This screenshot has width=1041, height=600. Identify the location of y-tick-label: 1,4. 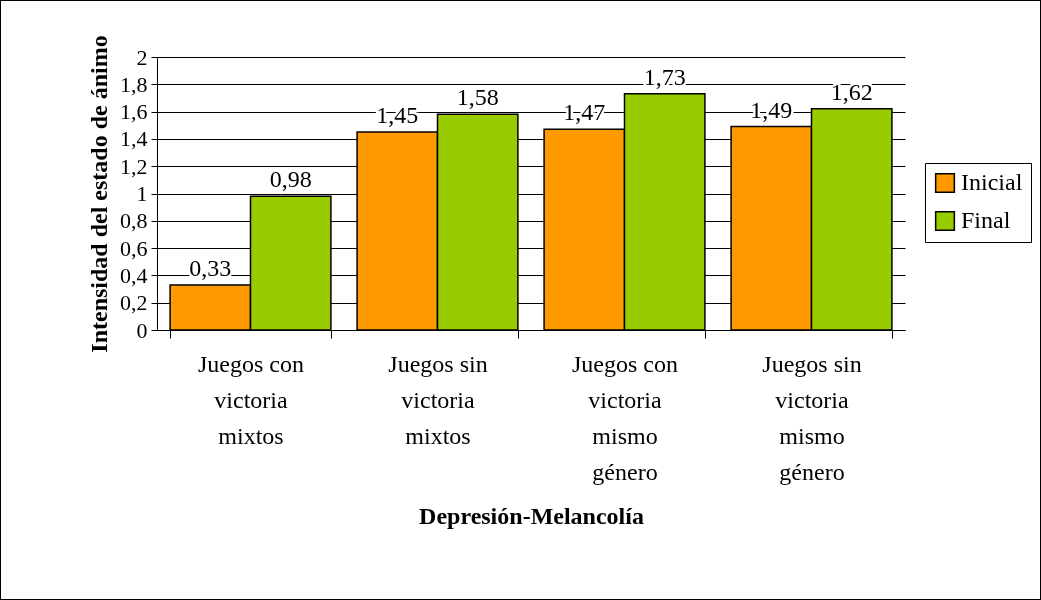
(134, 139).